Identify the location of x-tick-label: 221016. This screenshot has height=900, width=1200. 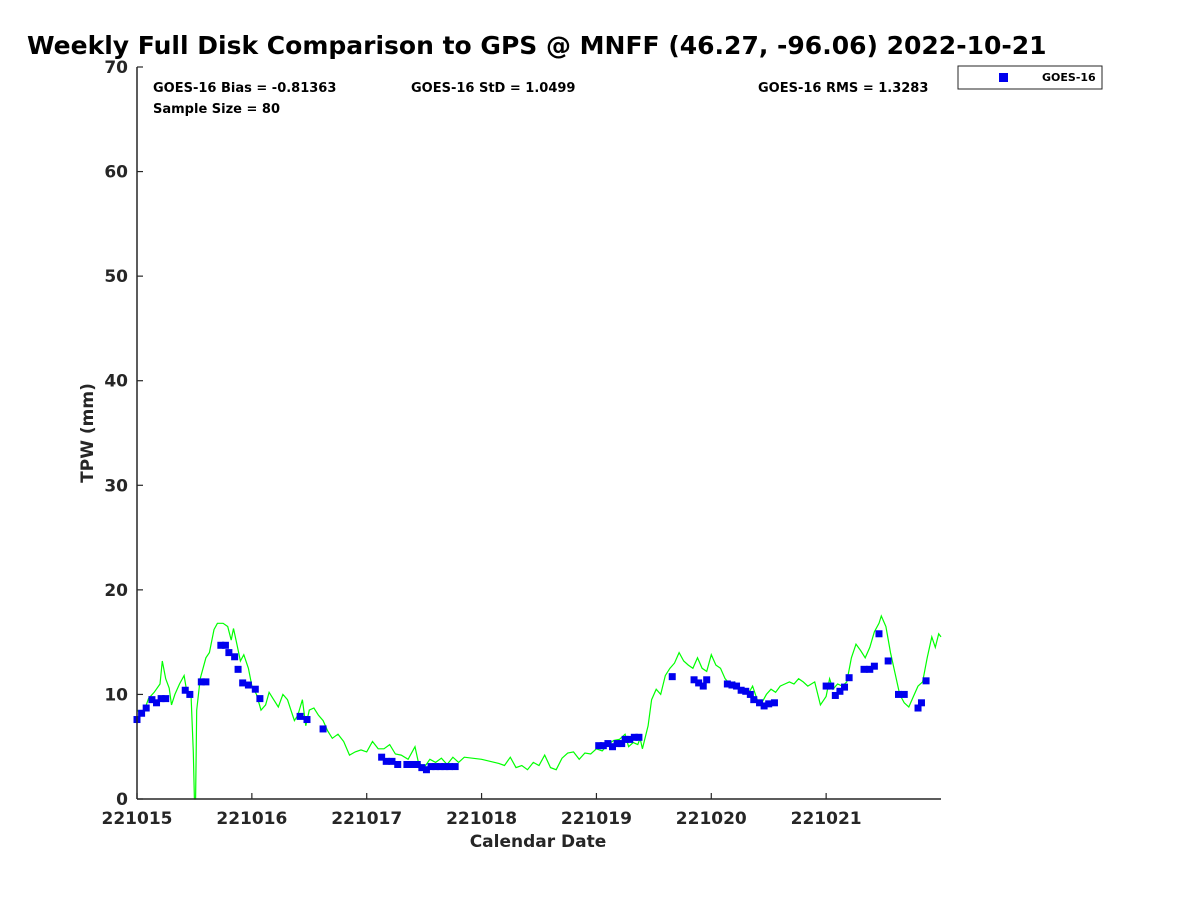
(251, 819).